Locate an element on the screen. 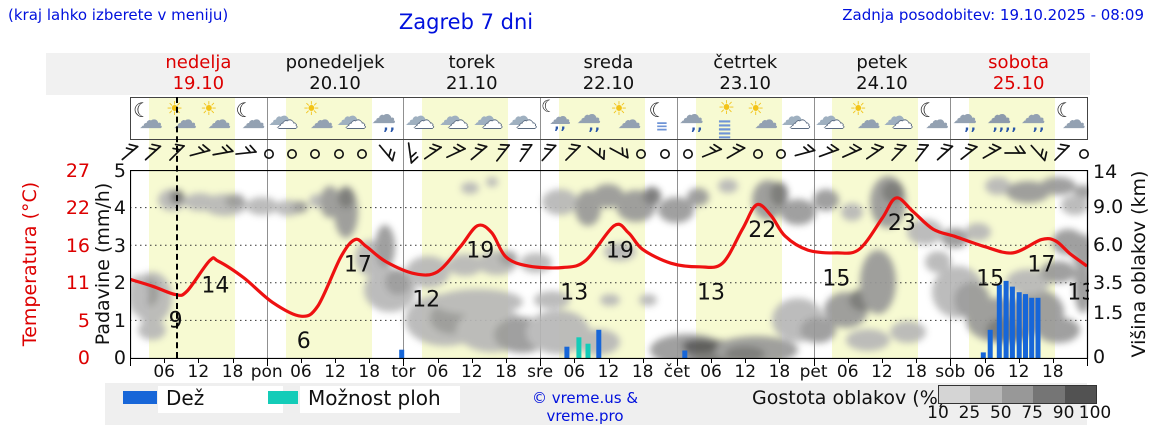 The image size is (1152, 443). hour-label: 06 is located at coordinates (437, 372).